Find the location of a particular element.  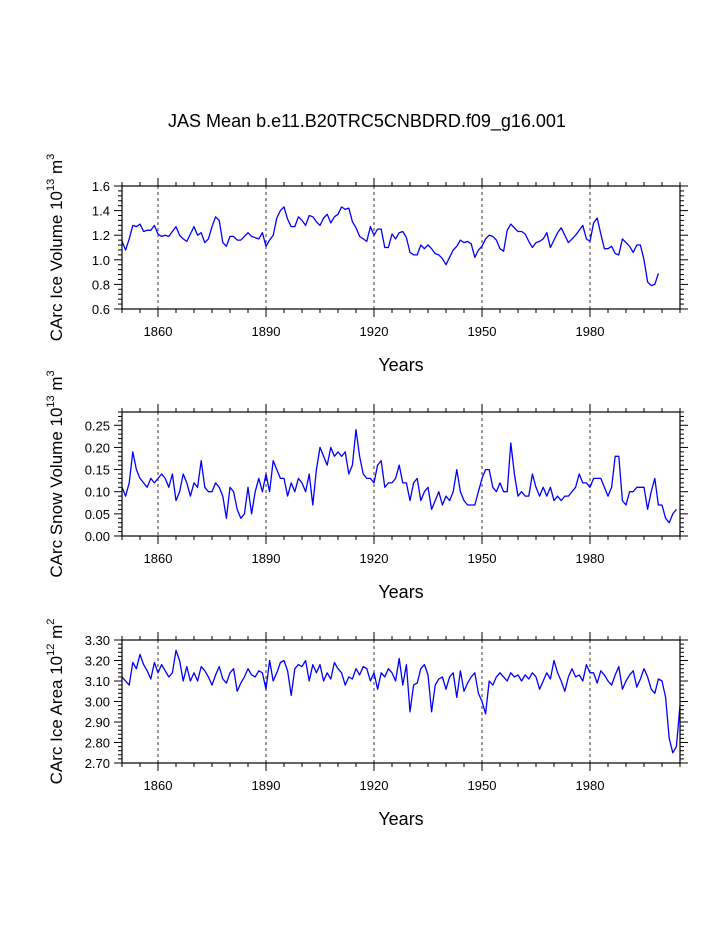

y-axis-label-part: CArc Ice Volume 10 is located at coordinates (56, 266).